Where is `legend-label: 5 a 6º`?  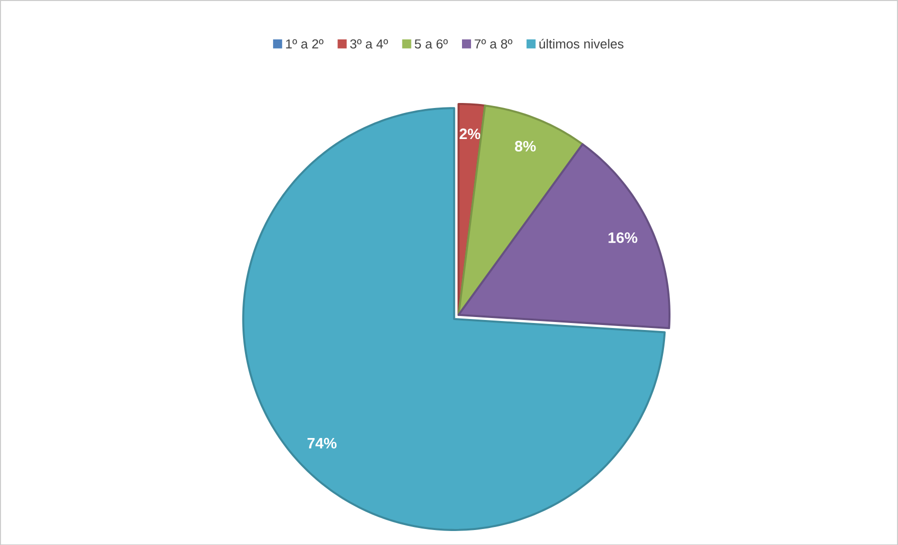 legend-label: 5 a 6º is located at coordinates (431, 43).